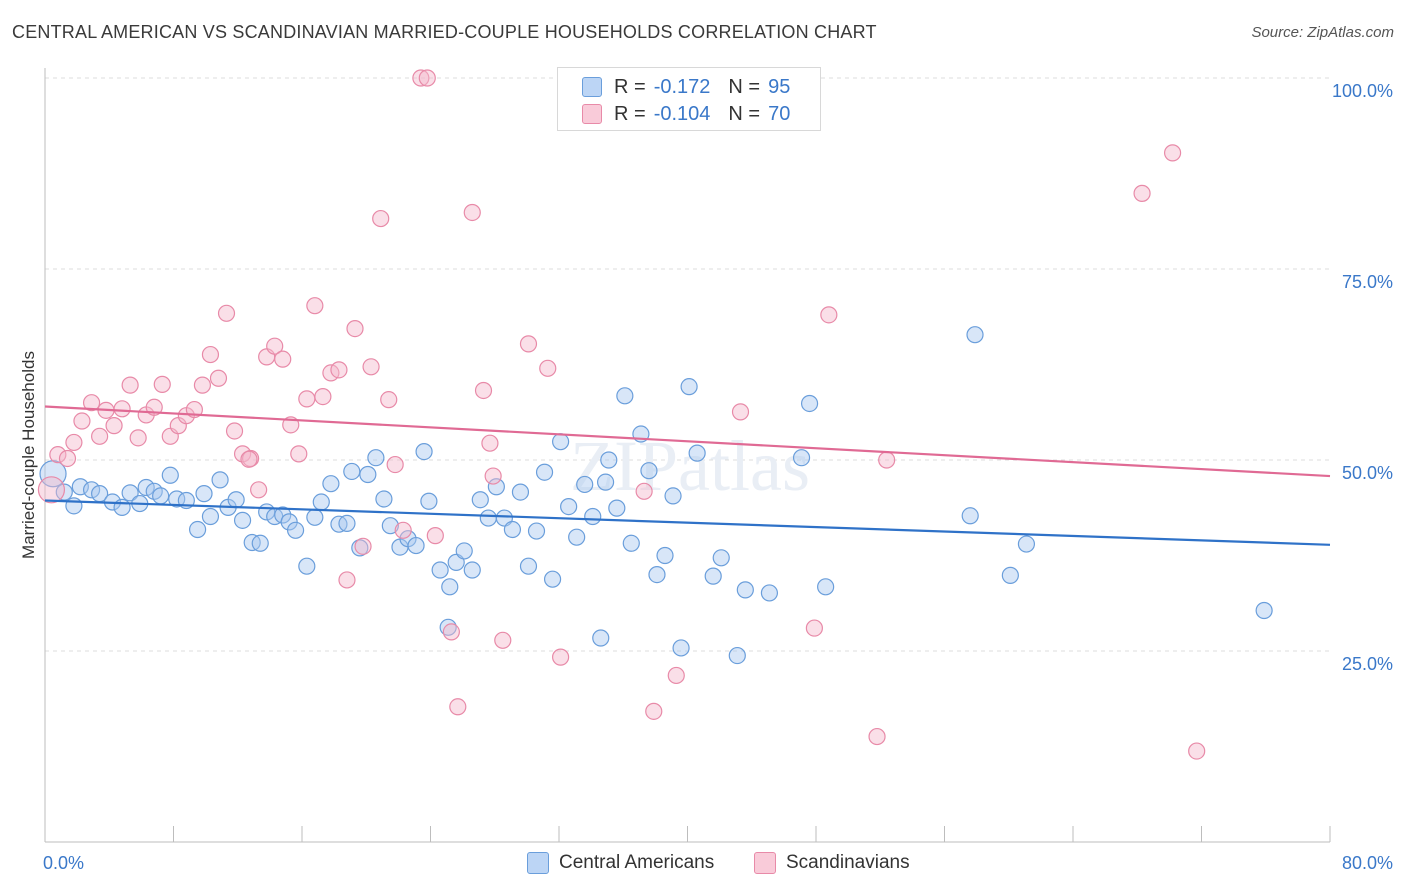  I want to click on legend-swatch-blue, so click(592, 87).